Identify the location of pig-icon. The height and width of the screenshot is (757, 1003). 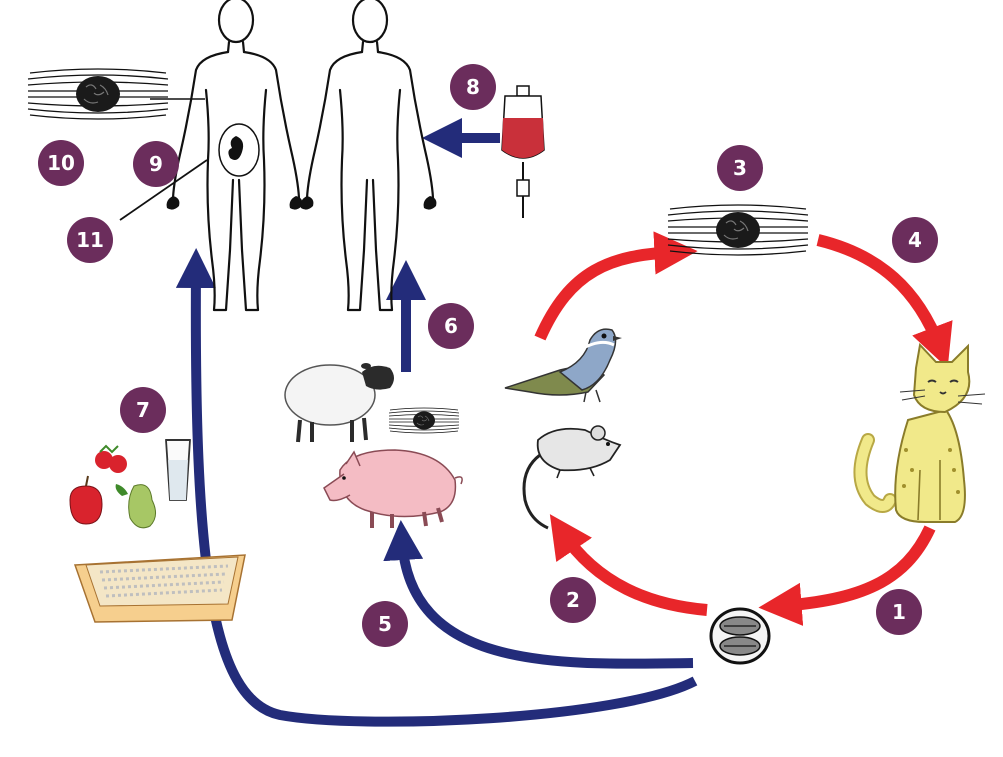
(393, 488).